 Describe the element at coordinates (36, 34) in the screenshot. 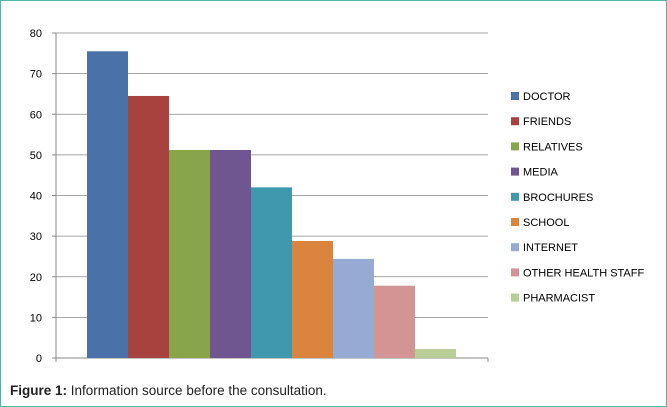

I see `y-tick-label: 80` at that location.